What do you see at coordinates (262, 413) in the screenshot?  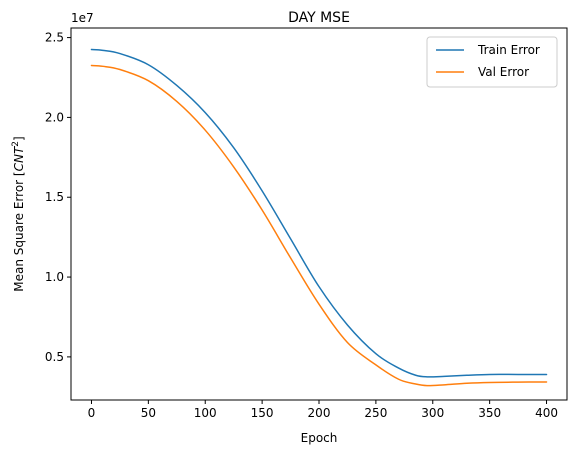 I see `x-tick-label: 150` at bounding box center [262, 413].